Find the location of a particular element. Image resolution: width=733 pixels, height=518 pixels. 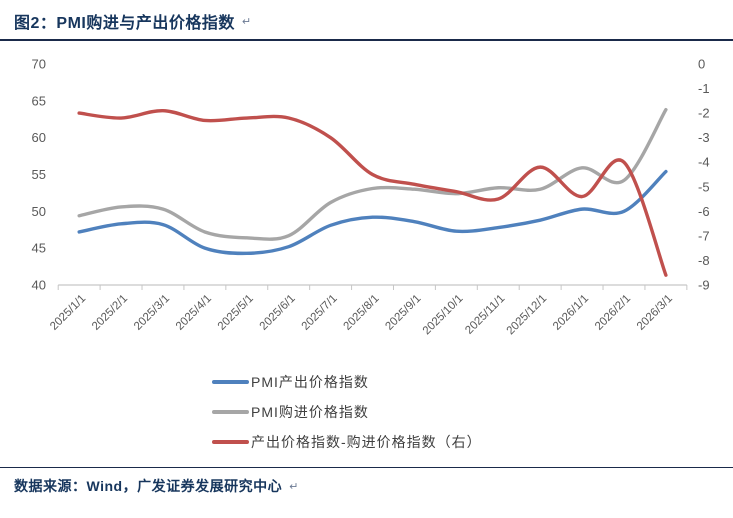

legend-item-output-price: PMI产出价格指数 is located at coordinates (347, 382).